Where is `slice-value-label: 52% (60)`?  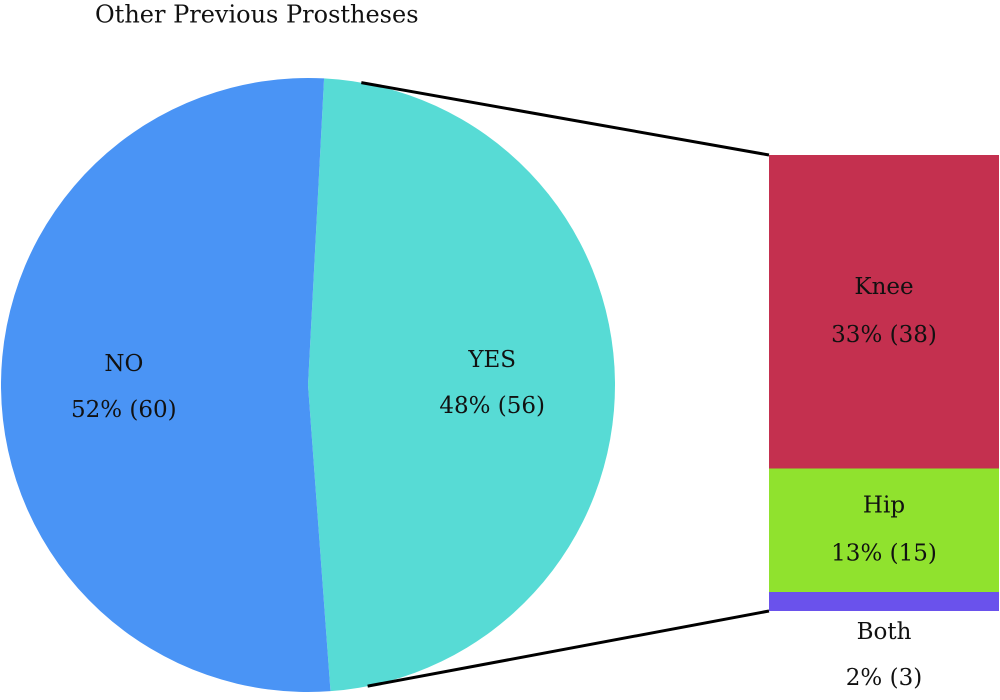
slice-value-label: 52% (60) is located at coordinates (124, 410).